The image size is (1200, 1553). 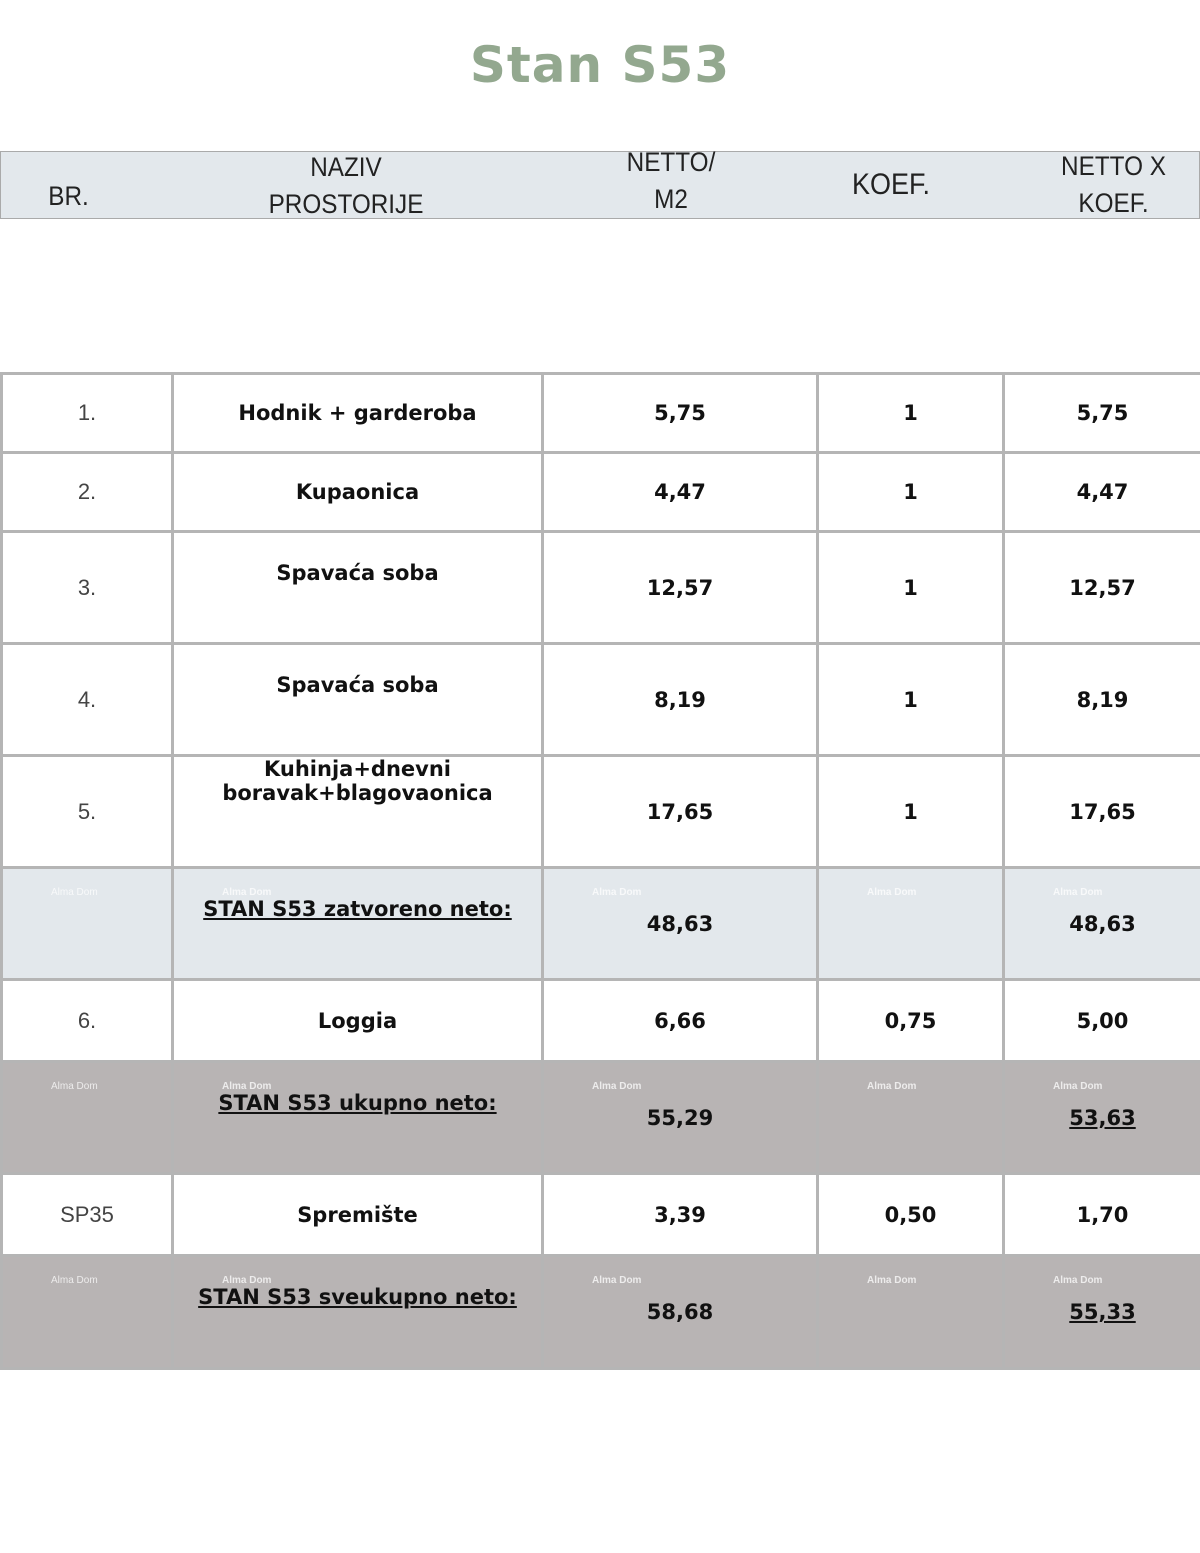 I want to click on koef: 0,50, so click(x=910, y=1214).